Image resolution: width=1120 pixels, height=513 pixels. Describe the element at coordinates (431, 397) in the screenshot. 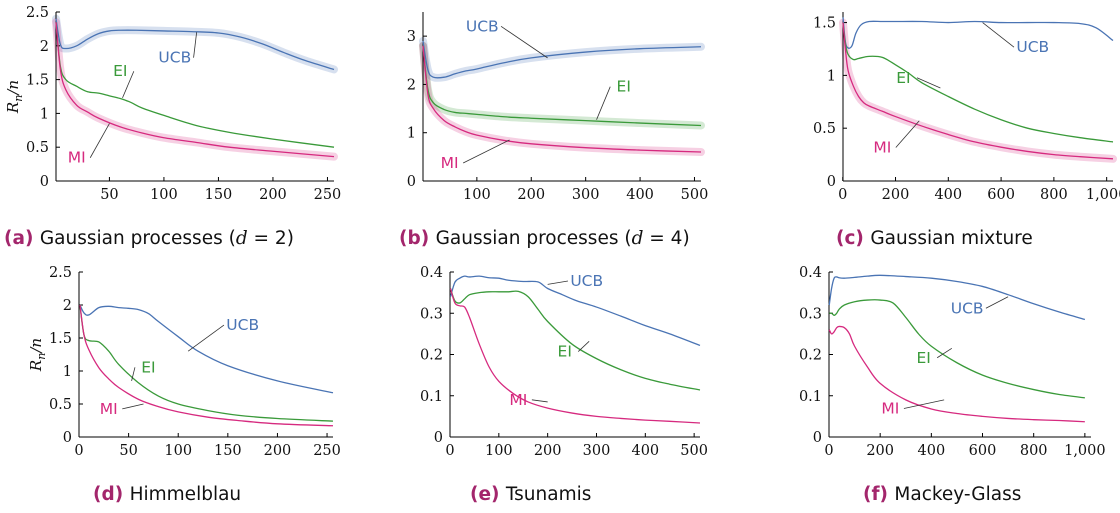

I see `y-tick-label: 0.1` at that location.